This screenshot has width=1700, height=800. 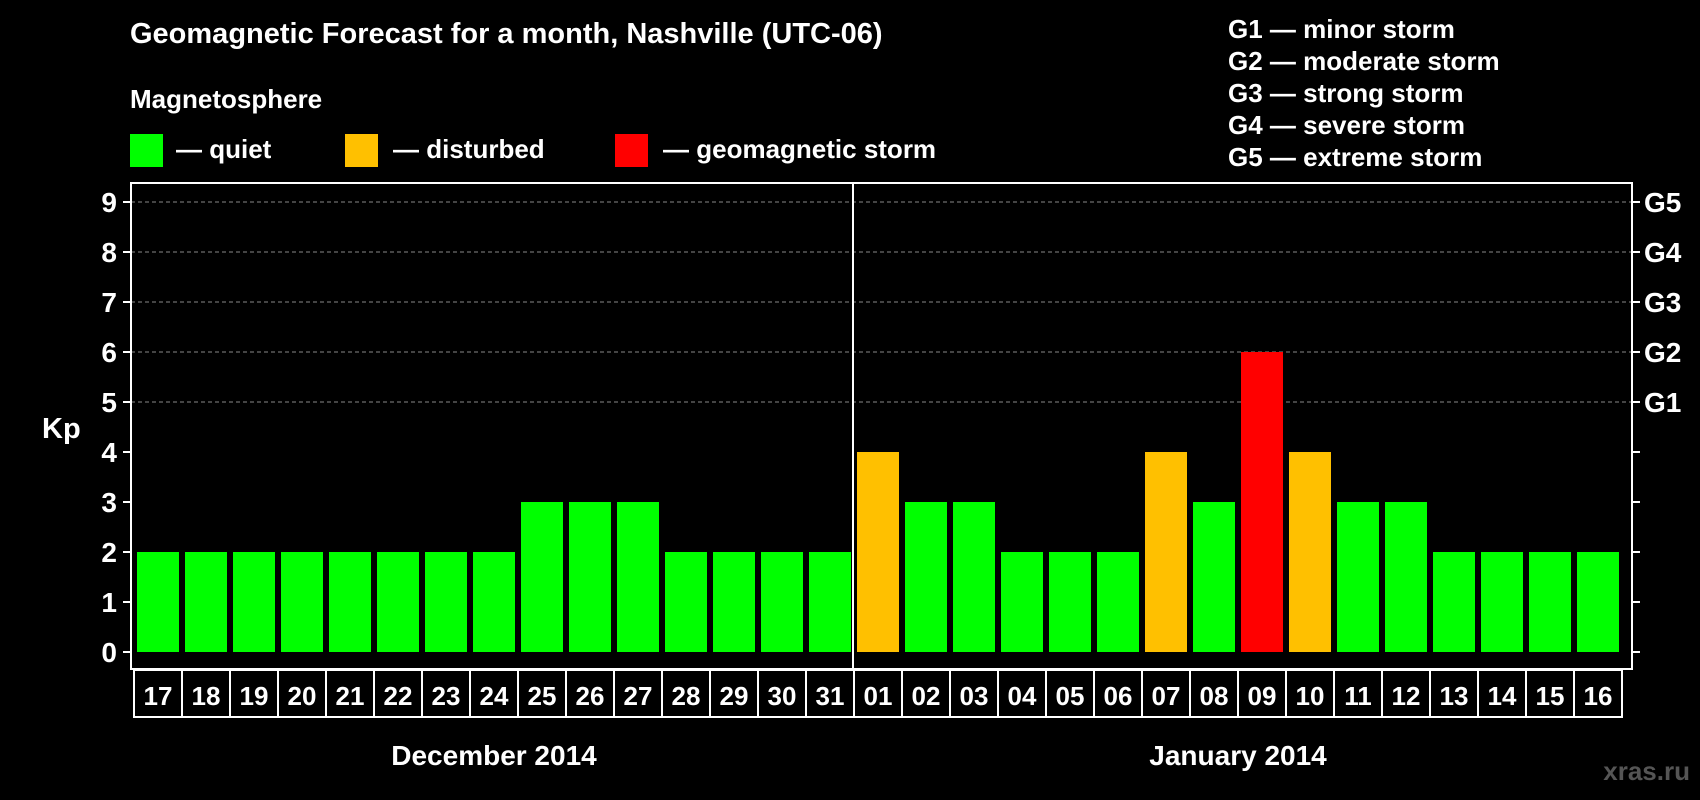 I want to click on date-row-frame, so click(x=878, y=693).